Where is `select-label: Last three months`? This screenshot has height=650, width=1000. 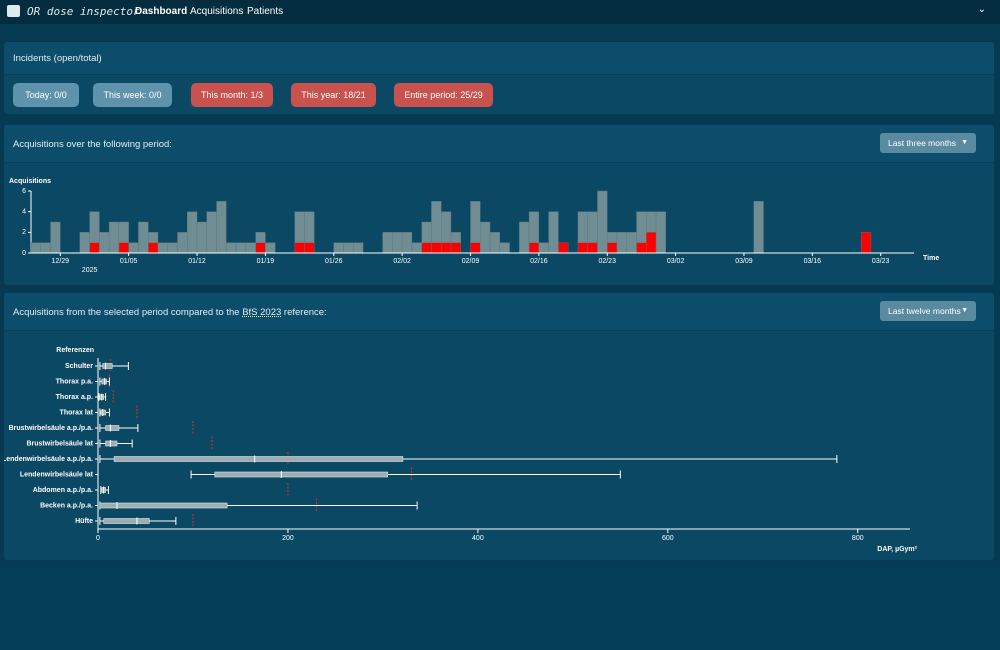
select-label: Last three months is located at coordinates (922, 143).